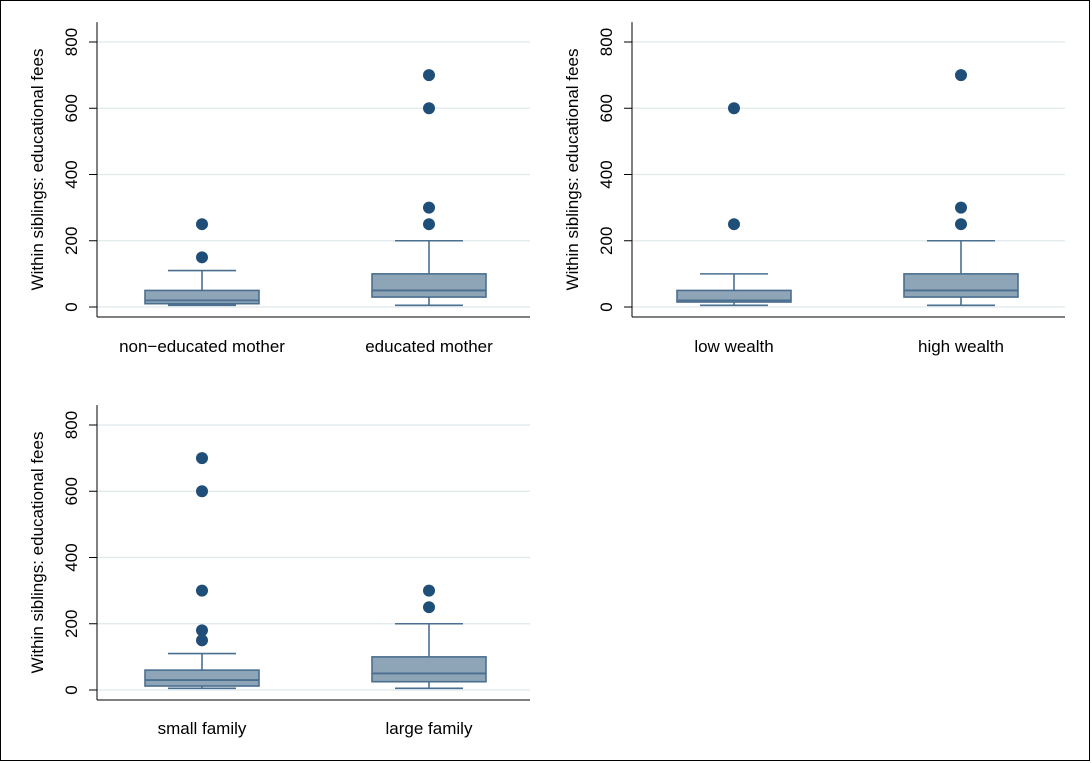 The height and width of the screenshot is (763, 1092). I want to click on category-label: low wealth, so click(733, 346).